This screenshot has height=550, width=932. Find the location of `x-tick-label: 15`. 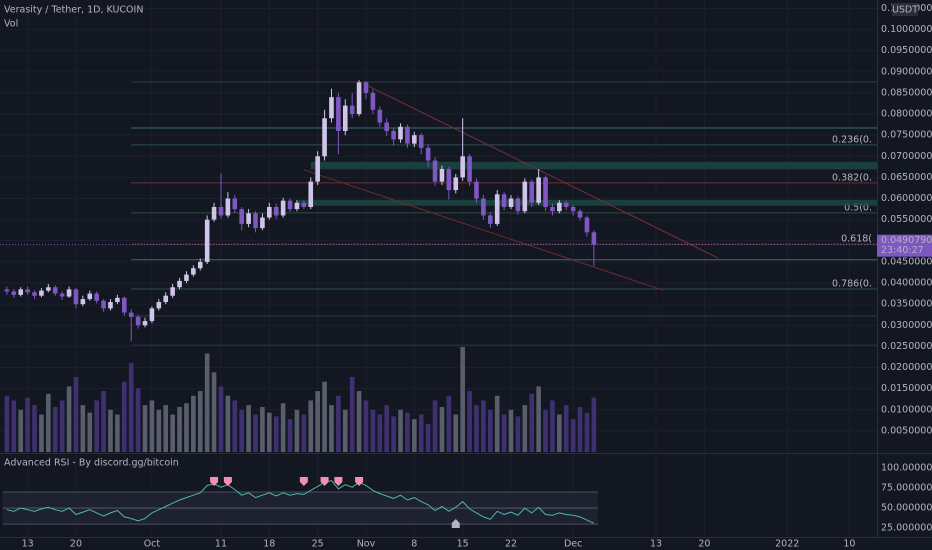

x-tick-label: 15 is located at coordinates (463, 544).